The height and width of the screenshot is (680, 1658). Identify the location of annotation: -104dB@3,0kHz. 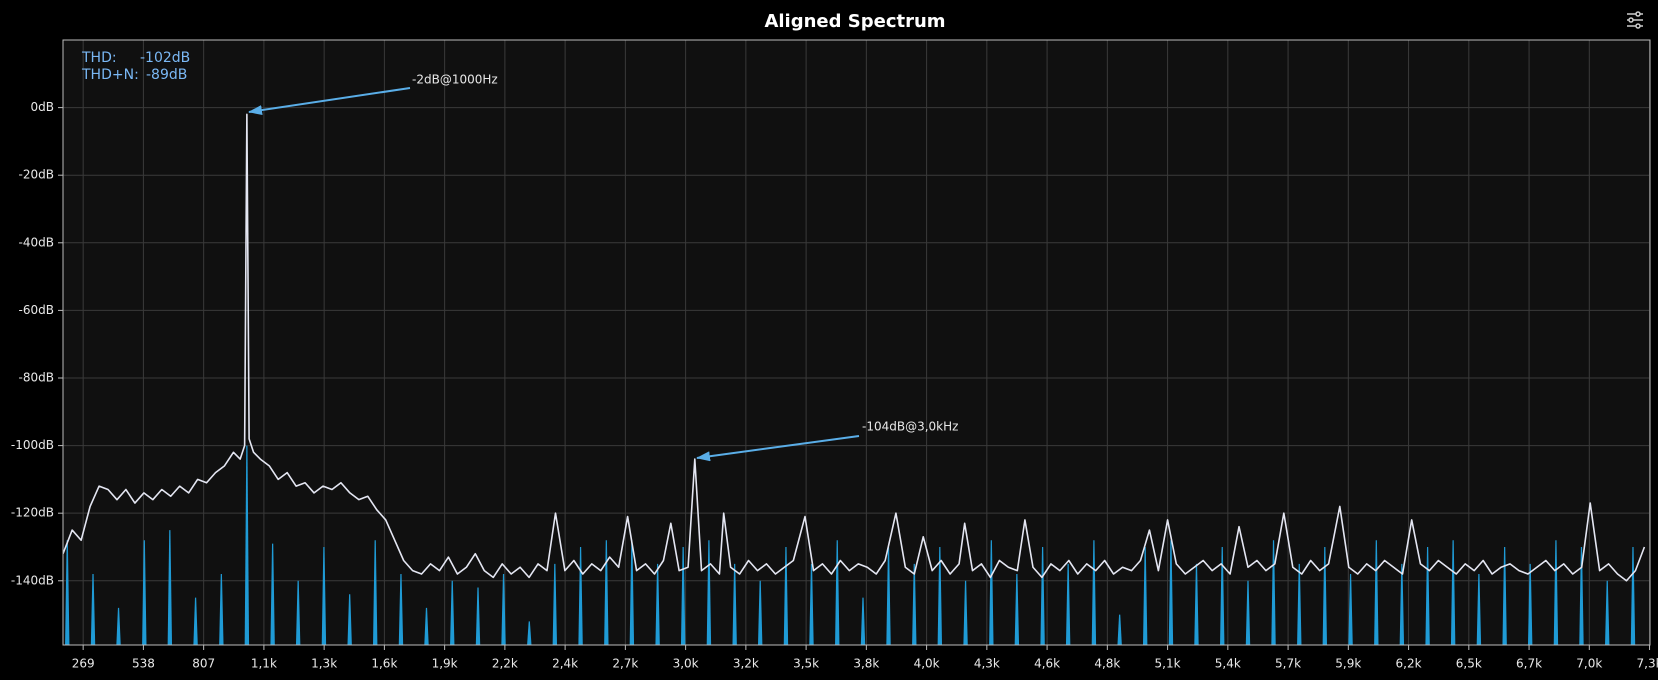
(910, 427).